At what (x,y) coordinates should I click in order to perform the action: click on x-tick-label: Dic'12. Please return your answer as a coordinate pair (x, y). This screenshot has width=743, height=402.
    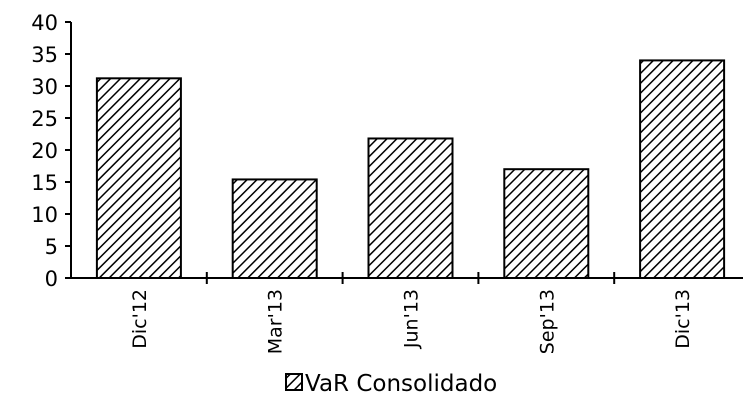
    Looking at the image, I should click on (140, 319).